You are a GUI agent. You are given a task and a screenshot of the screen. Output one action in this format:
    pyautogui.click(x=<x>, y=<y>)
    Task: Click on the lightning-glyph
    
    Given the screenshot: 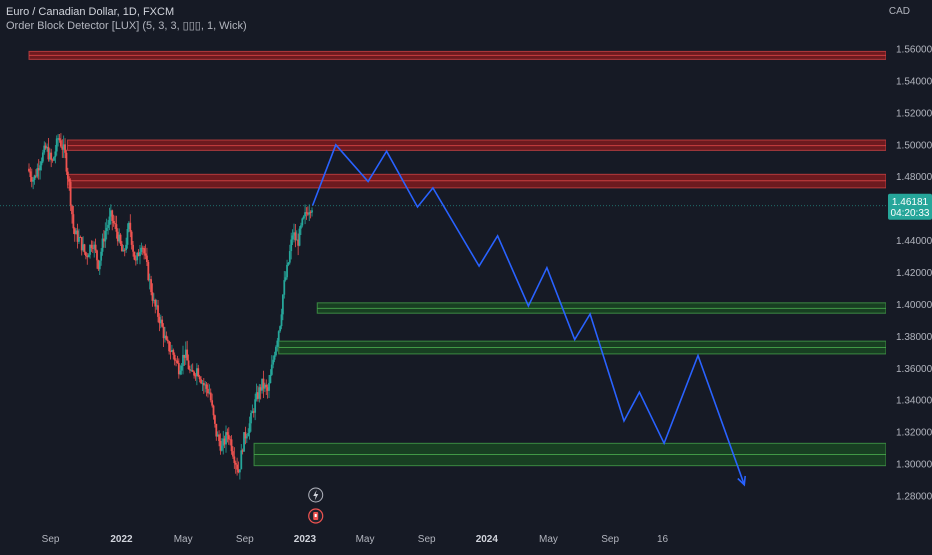 What is the action you would take?
    pyautogui.click(x=316, y=495)
    